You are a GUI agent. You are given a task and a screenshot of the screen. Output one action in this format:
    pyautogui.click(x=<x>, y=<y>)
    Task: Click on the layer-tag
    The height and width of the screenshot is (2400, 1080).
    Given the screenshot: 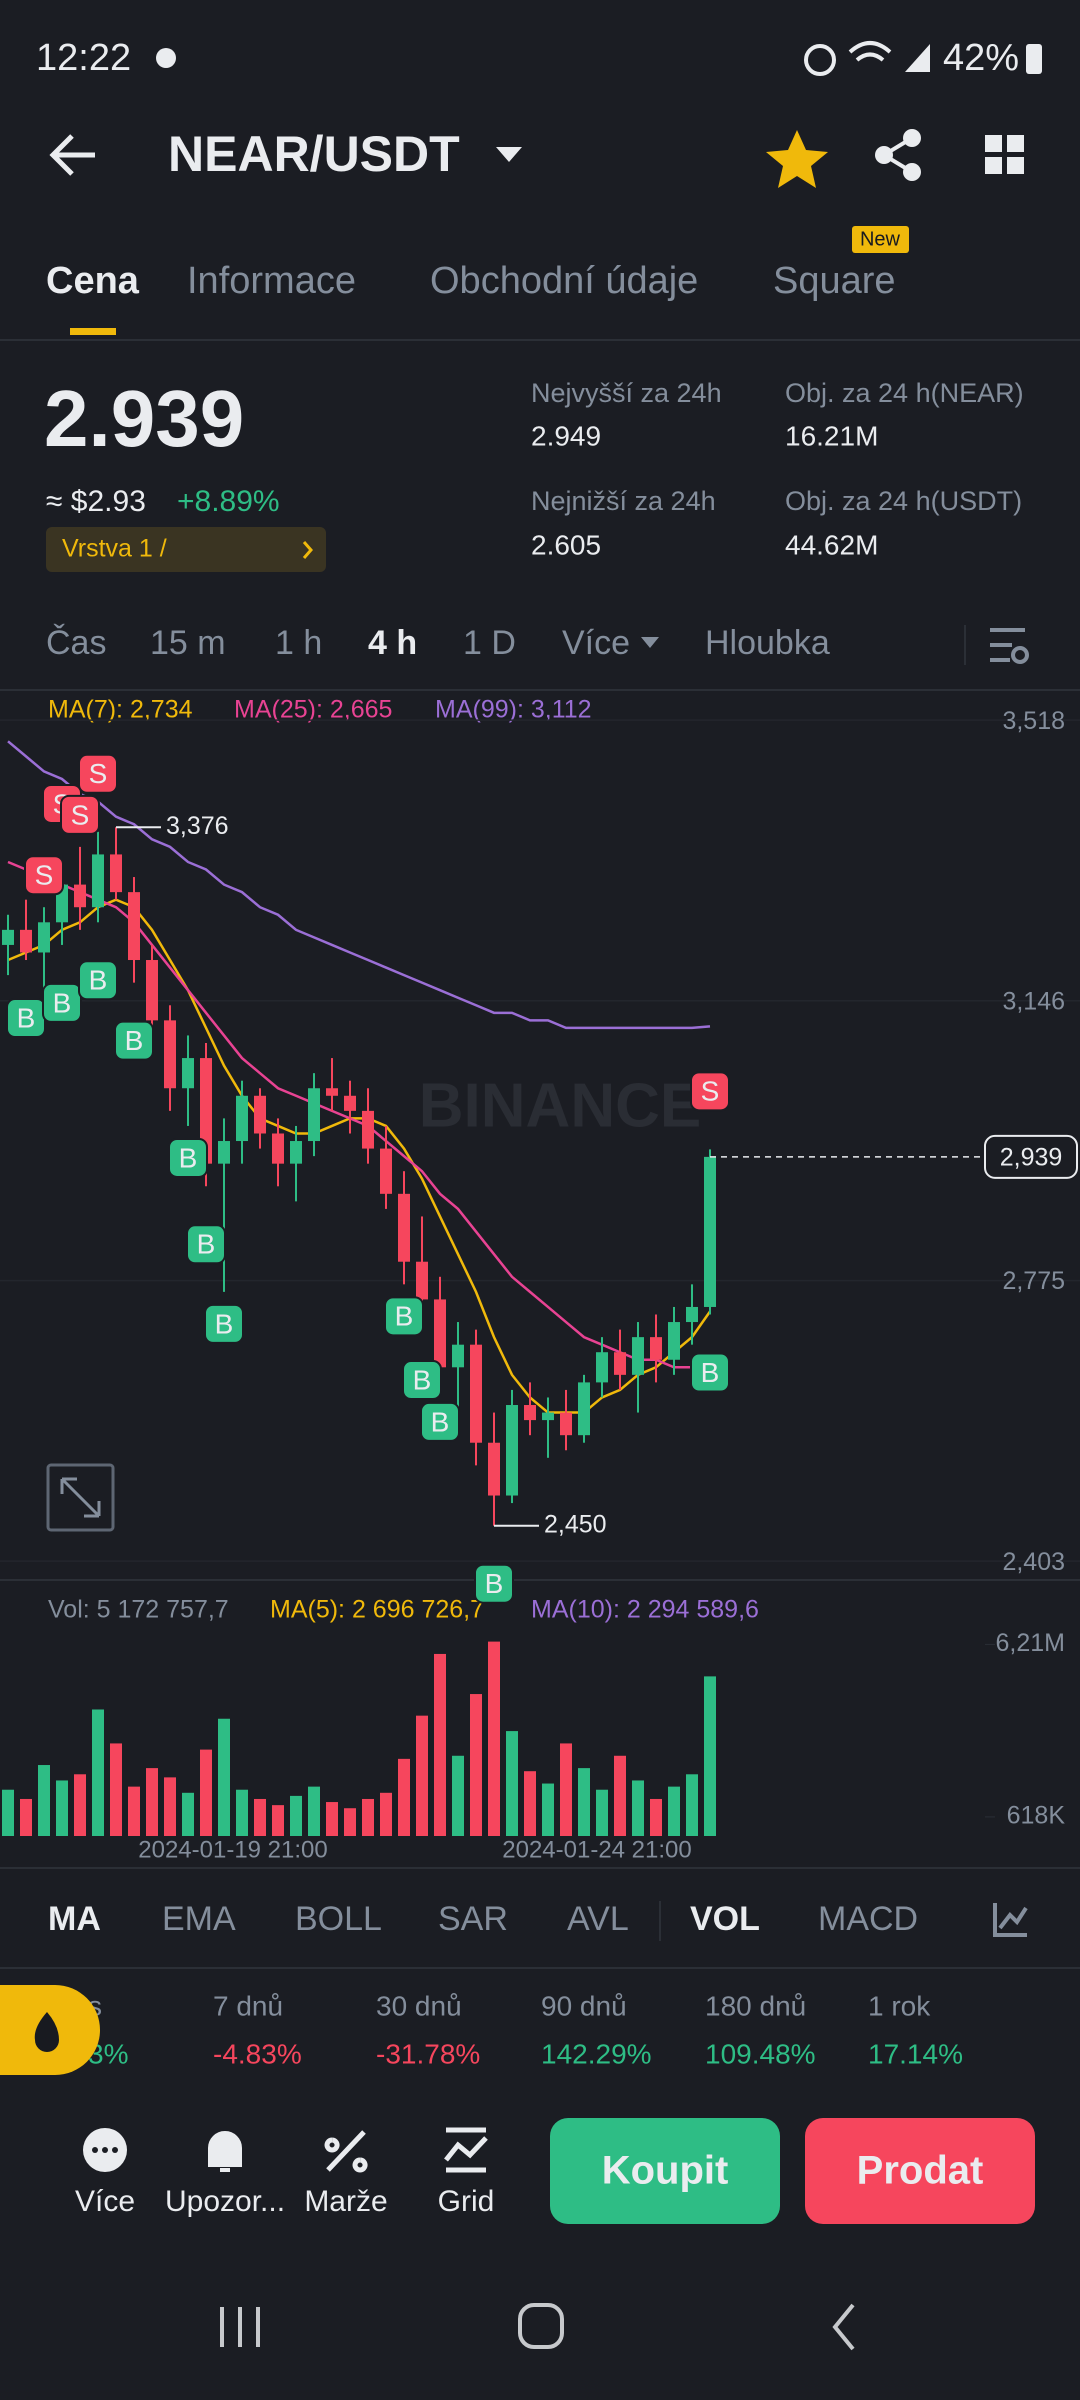 What is the action you would take?
    pyautogui.click(x=186, y=549)
    